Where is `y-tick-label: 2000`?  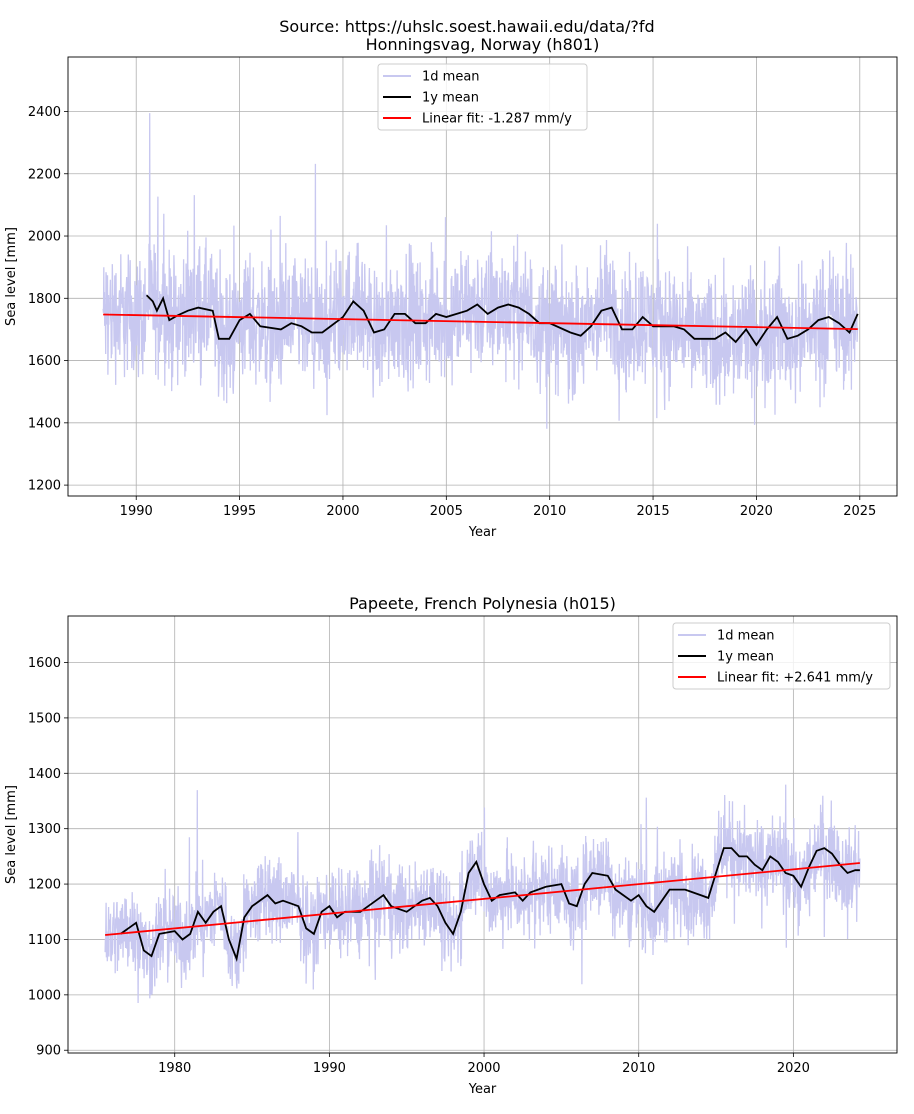 y-tick-label: 2000 is located at coordinates (44, 237).